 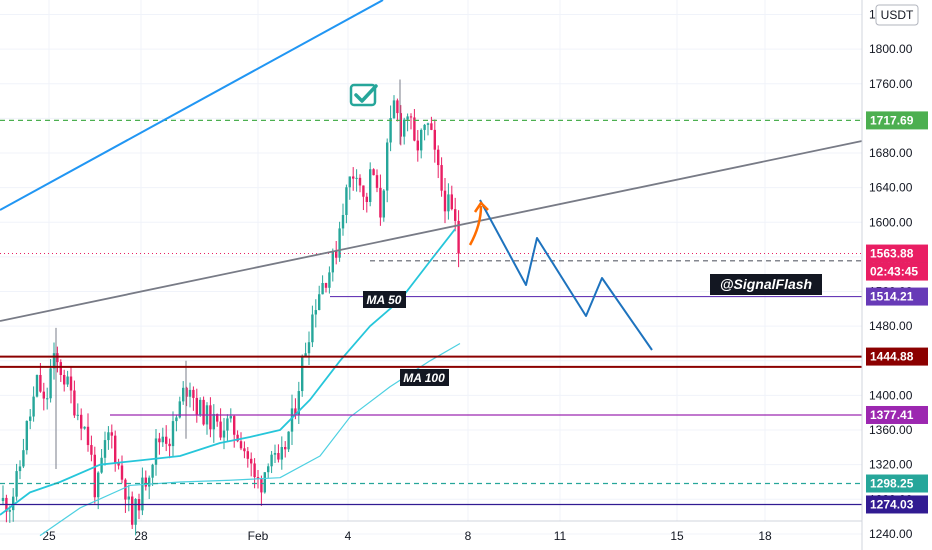 I want to click on x-tick-label: Feb, so click(x=258, y=536).